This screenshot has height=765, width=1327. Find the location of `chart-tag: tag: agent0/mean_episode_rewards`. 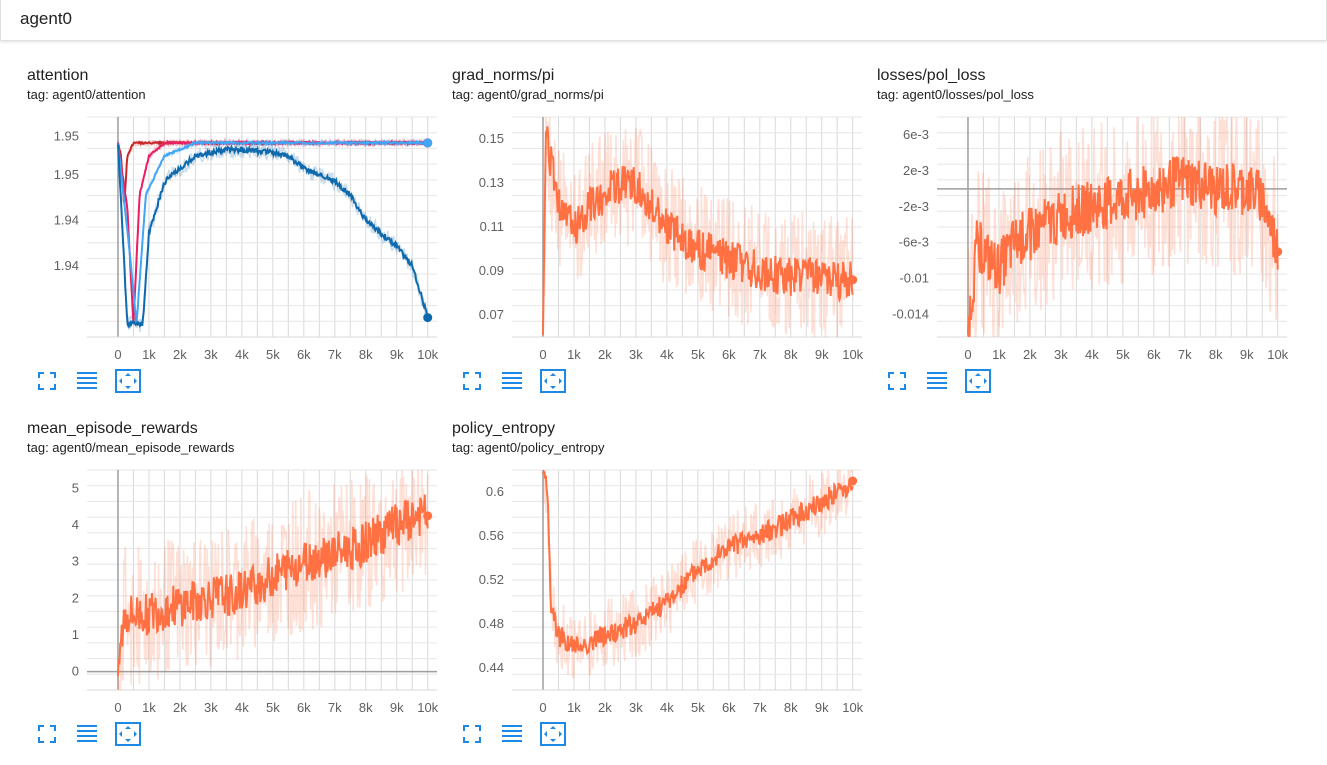

chart-tag: tag: agent0/mean_episode_rewards is located at coordinates (131, 447).